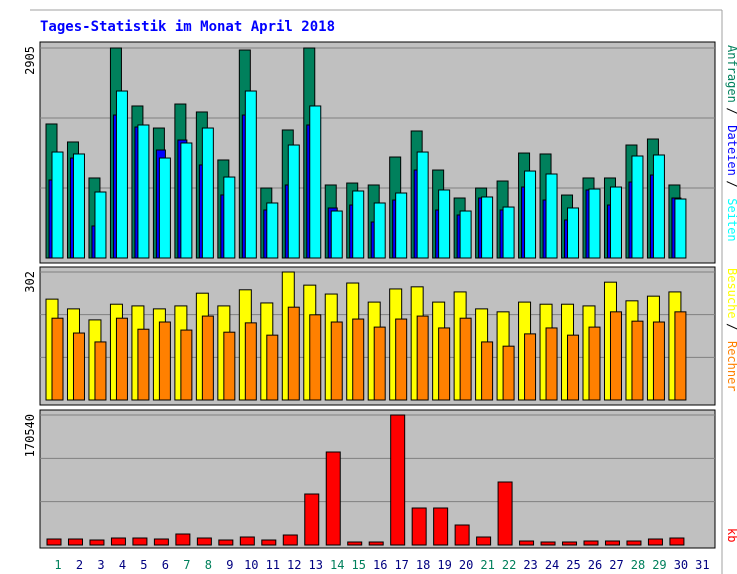  Describe the element at coordinates (423, 565) in the screenshot. I see `x-tick-label: 18` at that location.